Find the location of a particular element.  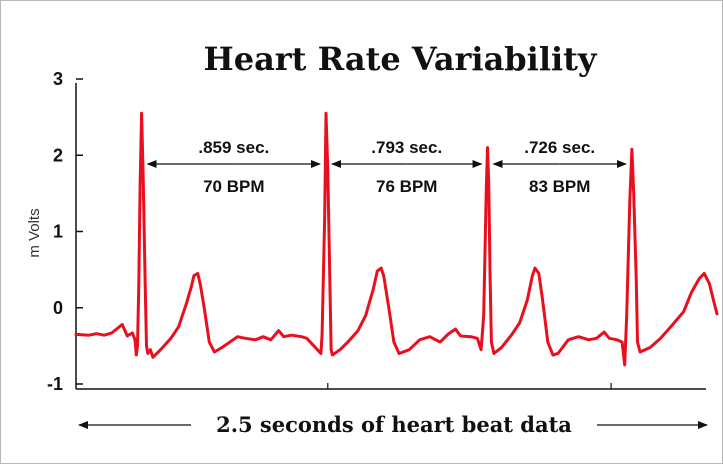

interval-annotation: .859 sec. 70 BPM is located at coordinates (233, 167).